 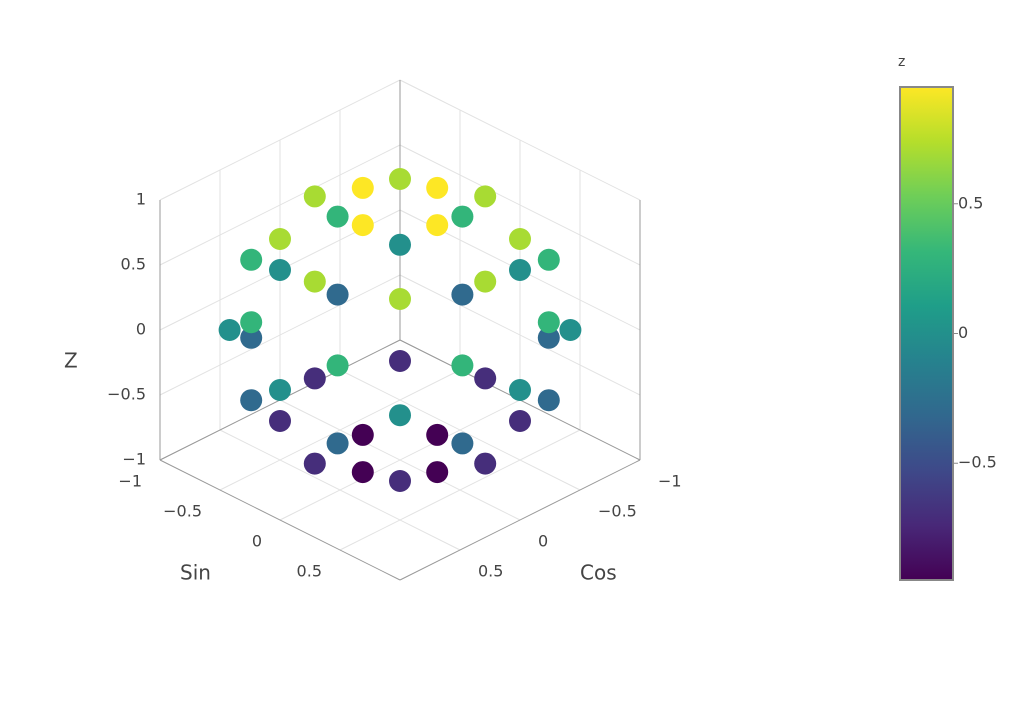 What do you see at coordinates (598, 573) in the screenshot?
I see `x-axis-title: Cos` at bounding box center [598, 573].